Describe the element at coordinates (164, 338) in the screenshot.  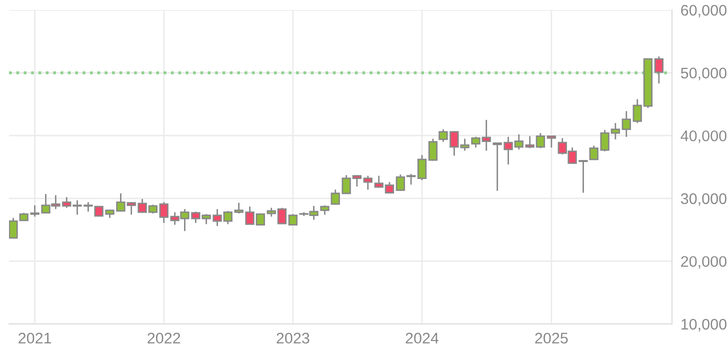
I see `x-tick-label: 2022` at that location.